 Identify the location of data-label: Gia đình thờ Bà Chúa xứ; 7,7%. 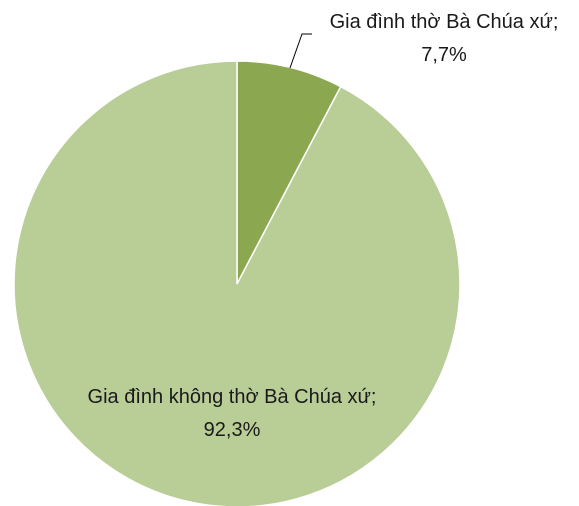
(444, 39).